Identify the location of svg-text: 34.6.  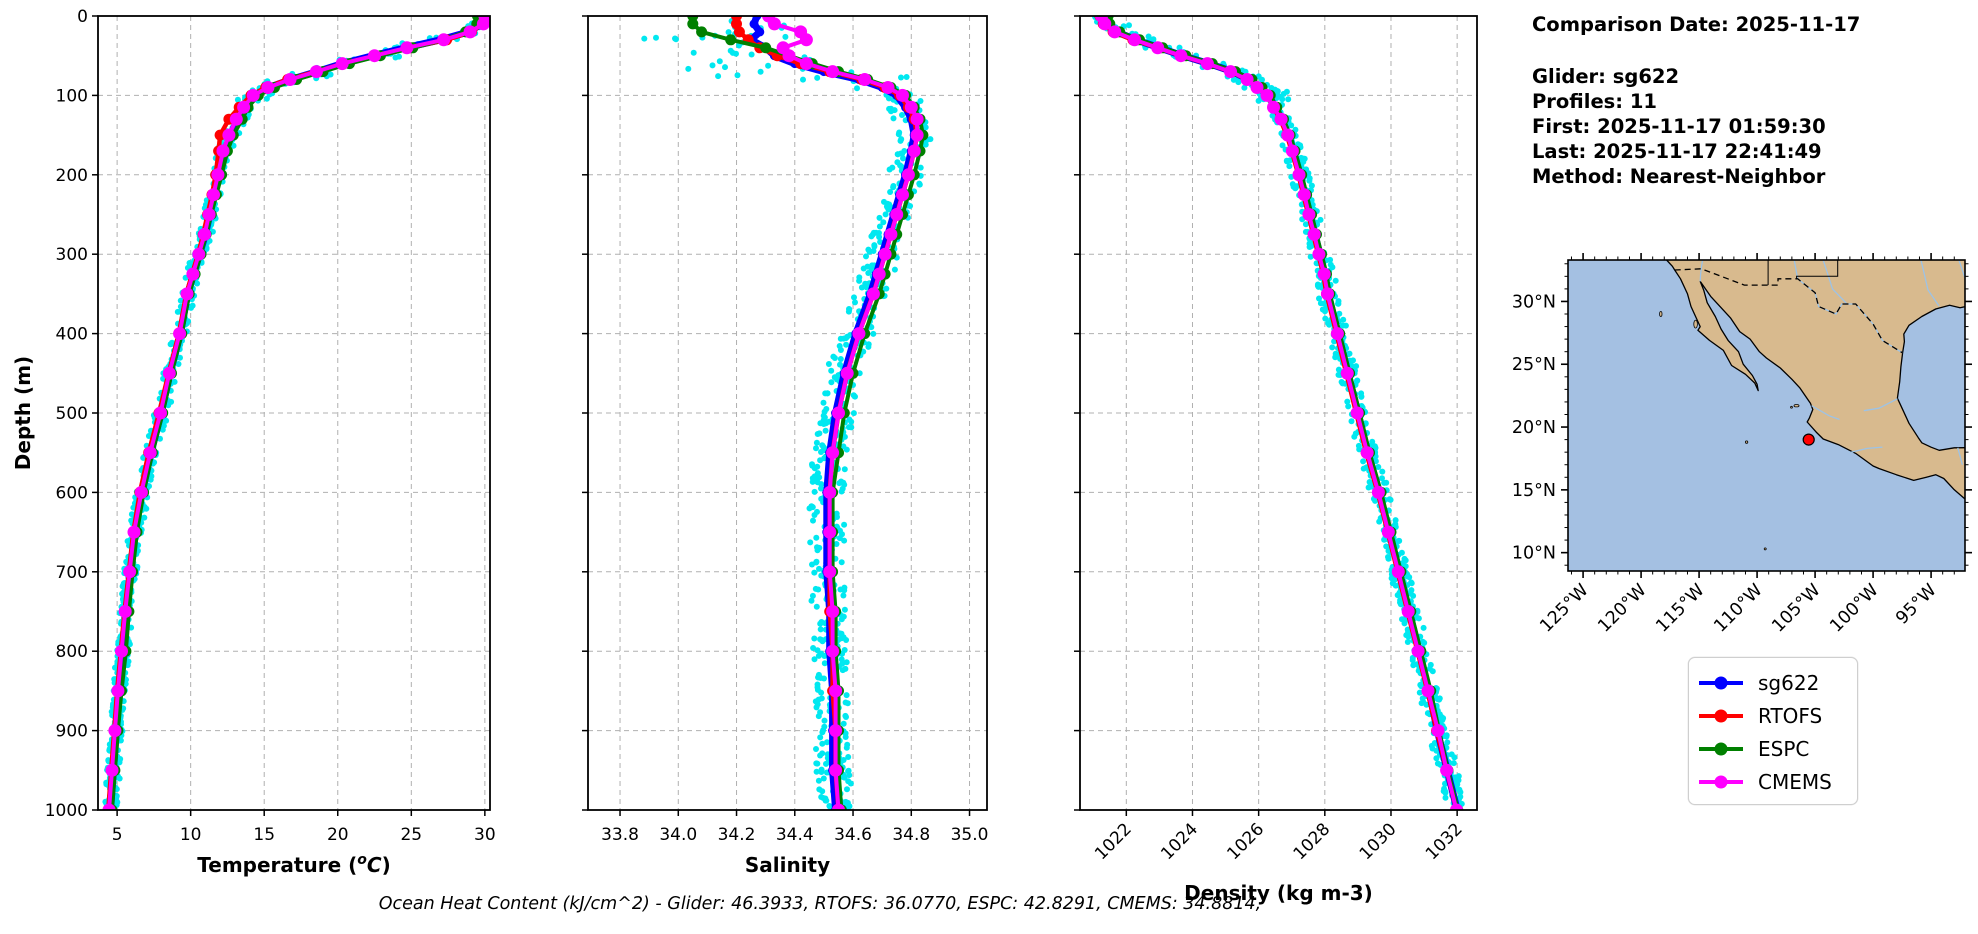
(853, 835).